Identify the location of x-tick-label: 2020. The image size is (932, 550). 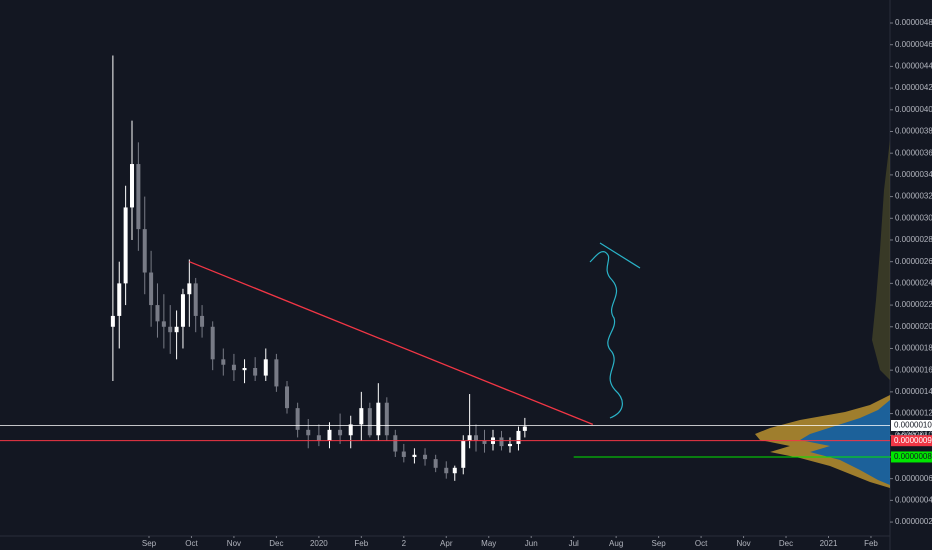
(319, 543).